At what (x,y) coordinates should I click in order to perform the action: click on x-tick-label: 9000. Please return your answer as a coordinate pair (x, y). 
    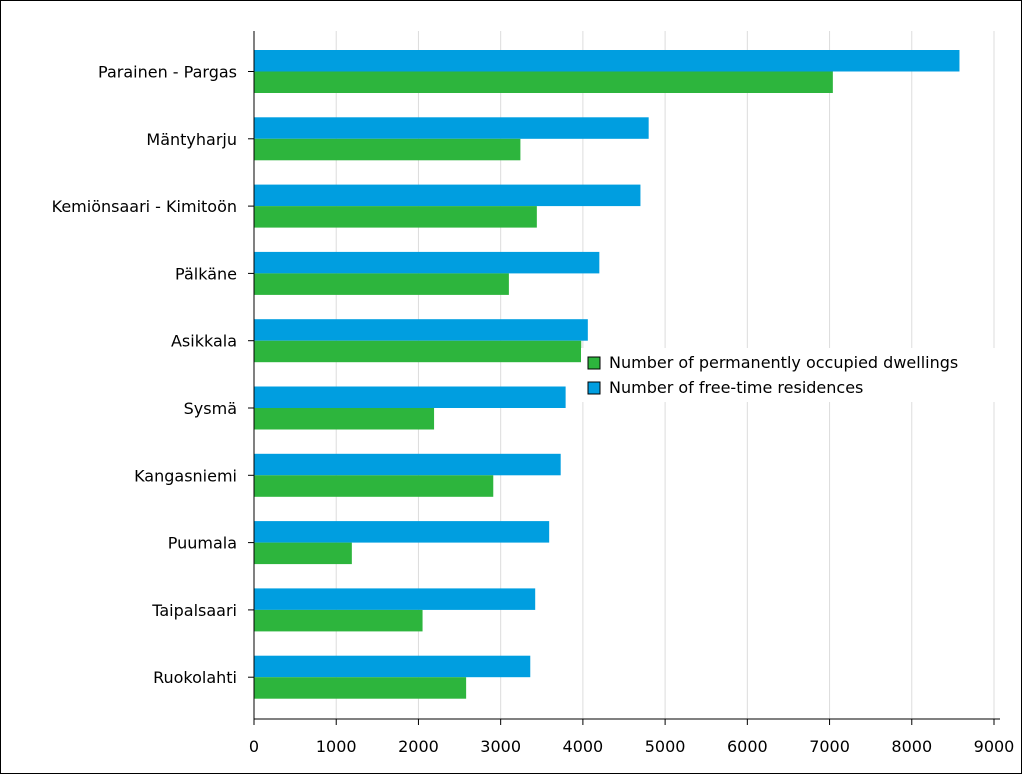
    Looking at the image, I should click on (994, 746).